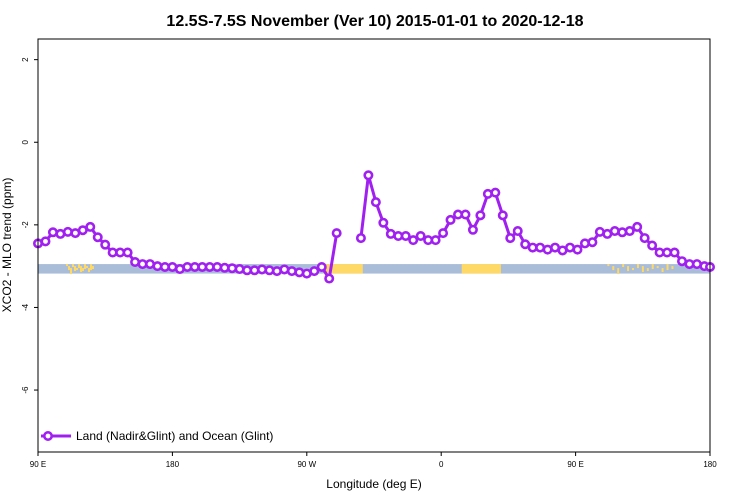  Describe the element at coordinates (25, 141) in the screenshot. I see `y-tick-label: 0` at that location.